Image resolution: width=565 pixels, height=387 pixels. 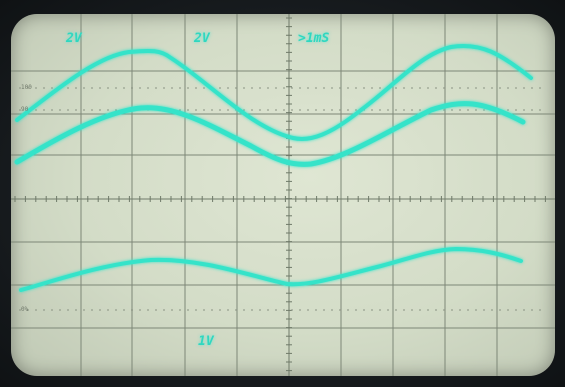 I want to click on level-mark-0-percent: 0%, so click(x=25, y=309).